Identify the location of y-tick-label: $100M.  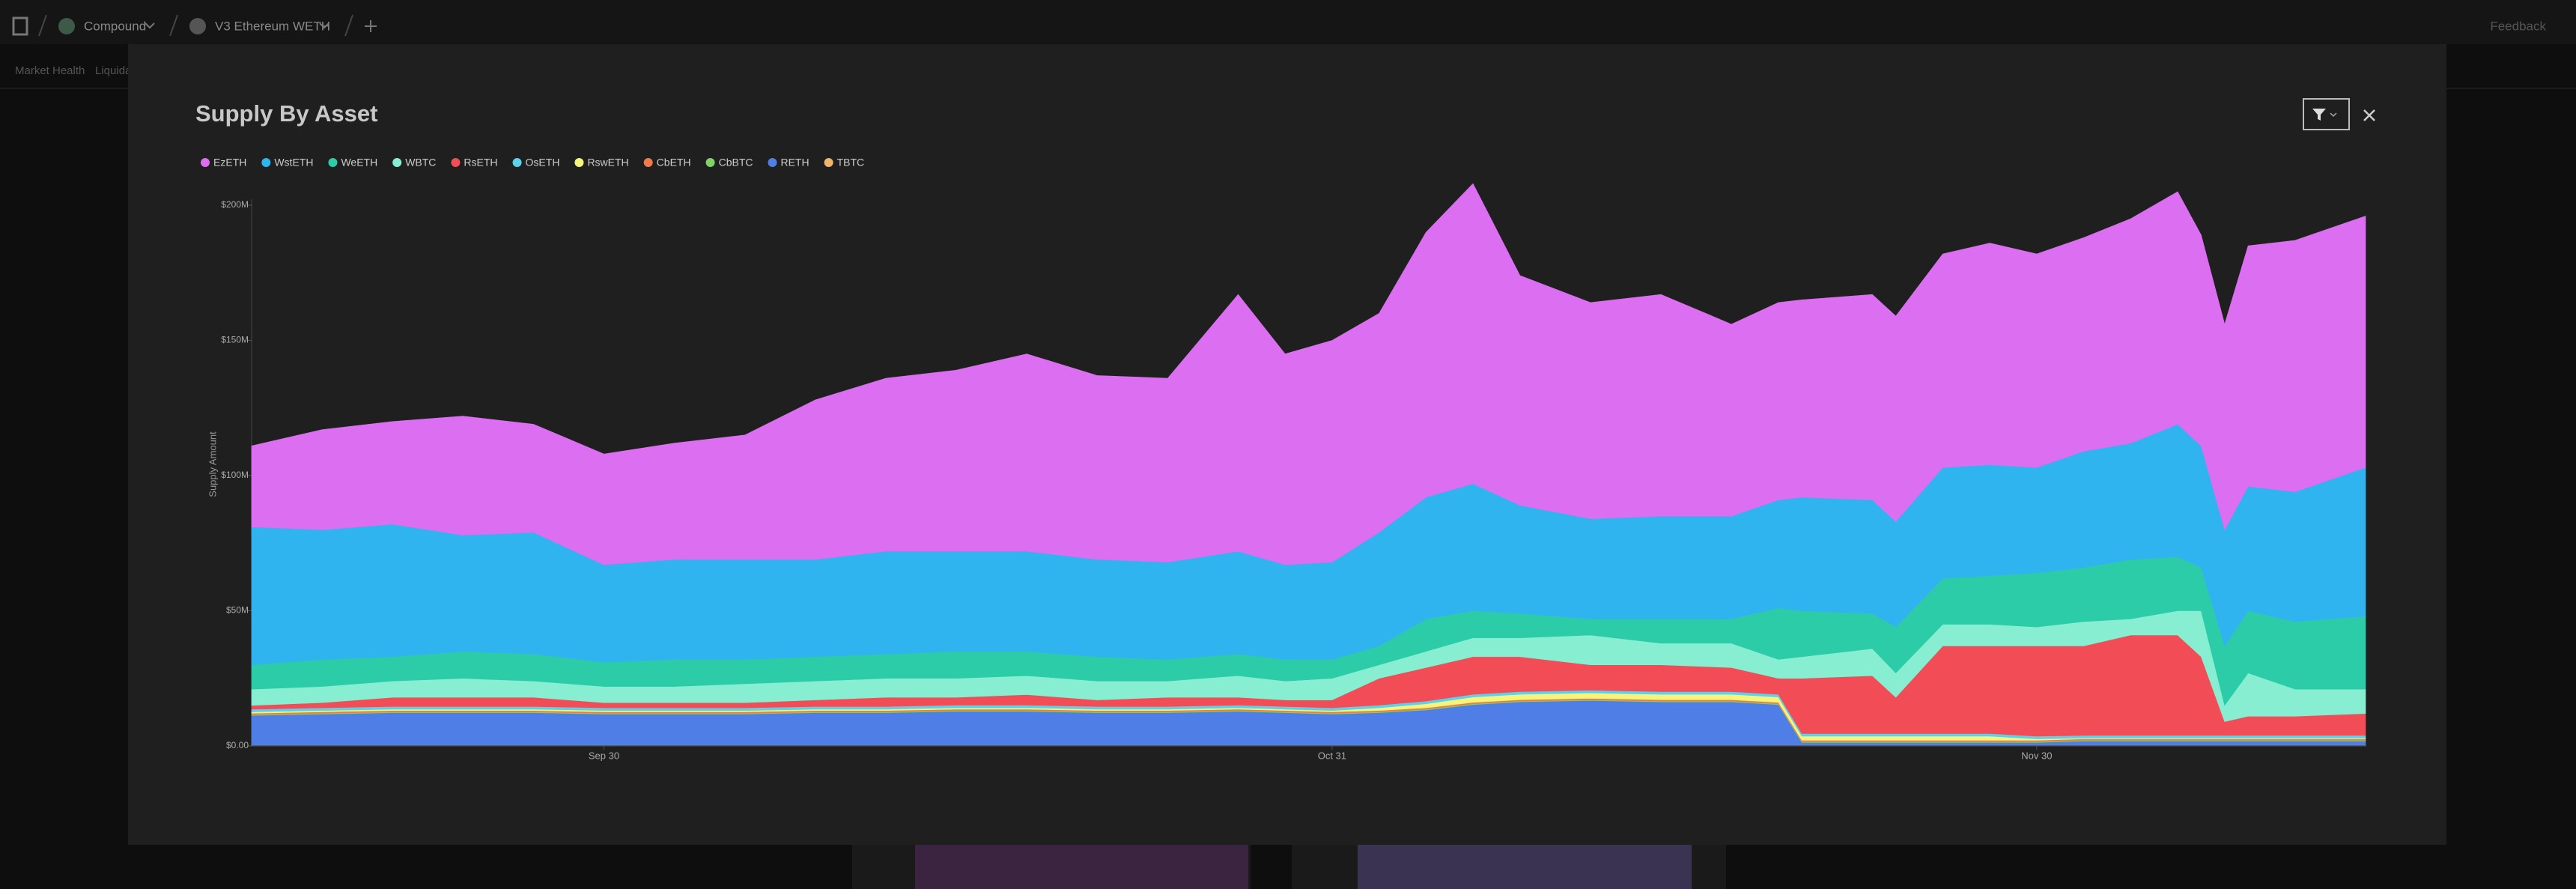
(235, 475).